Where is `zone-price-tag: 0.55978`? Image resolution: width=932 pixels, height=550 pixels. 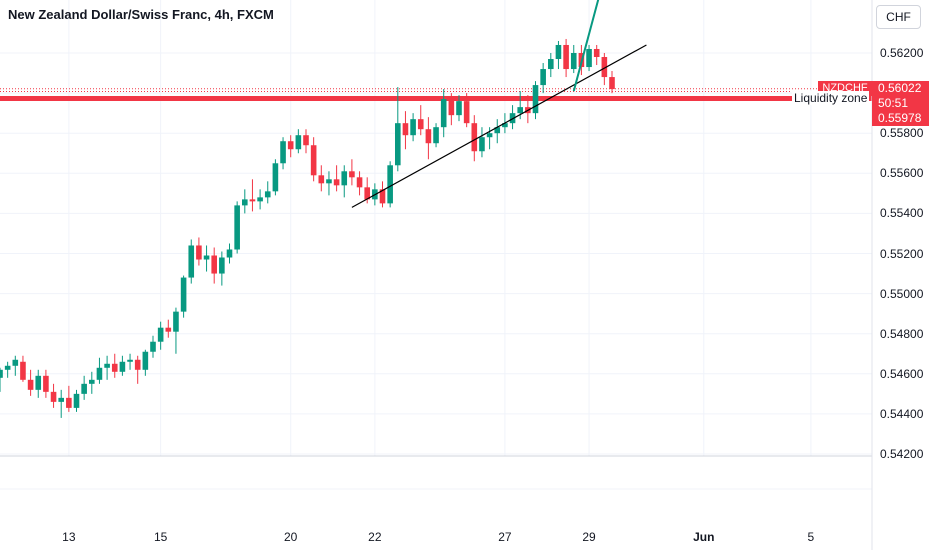 zone-price-tag: 0.55978 is located at coordinates (900, 118).